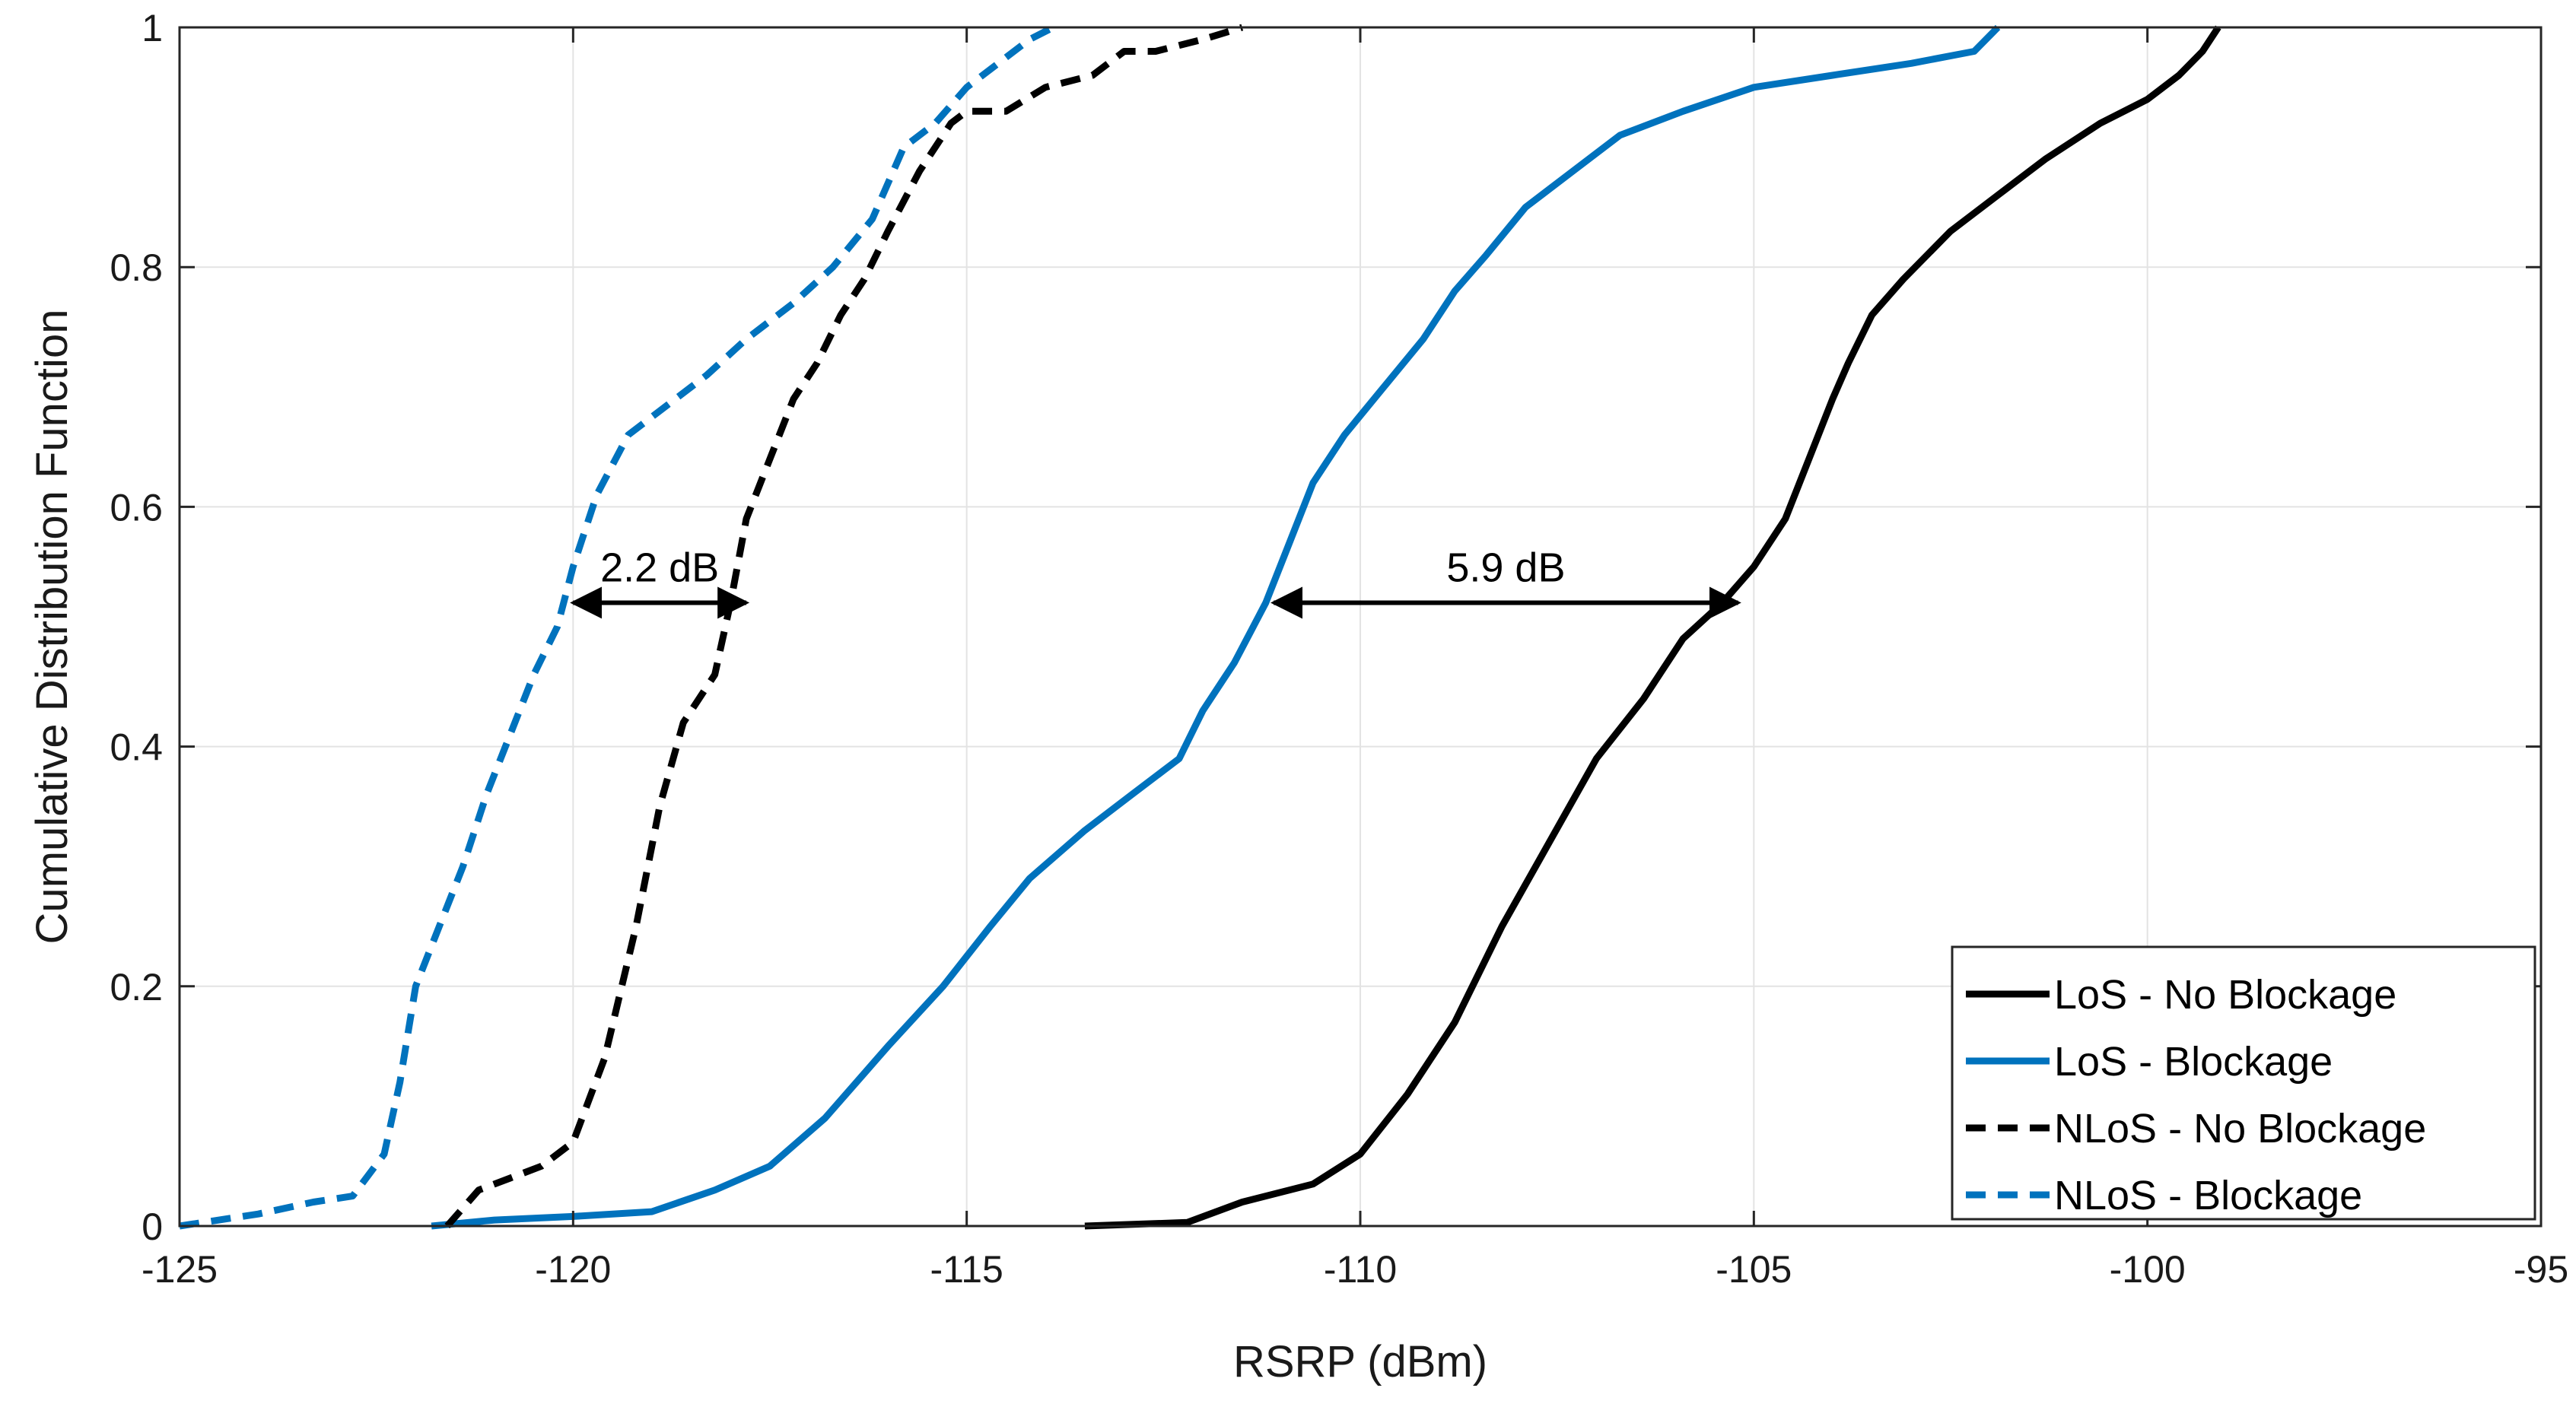  I want to click on y-tick-label: 0.6, so click(137, 508).